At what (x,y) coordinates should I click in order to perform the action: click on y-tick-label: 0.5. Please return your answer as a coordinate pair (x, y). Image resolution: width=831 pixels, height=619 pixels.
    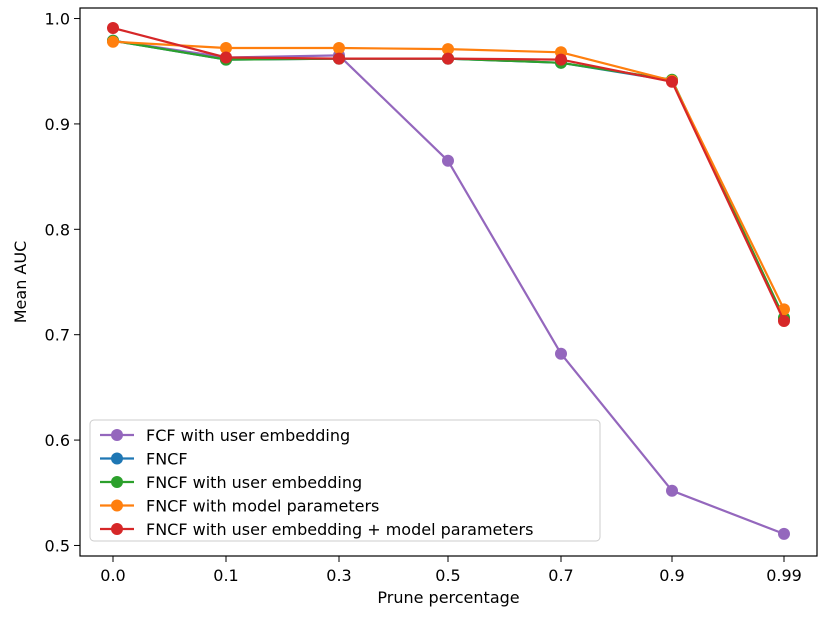
    Looking at the image, I should click on (57, 545).